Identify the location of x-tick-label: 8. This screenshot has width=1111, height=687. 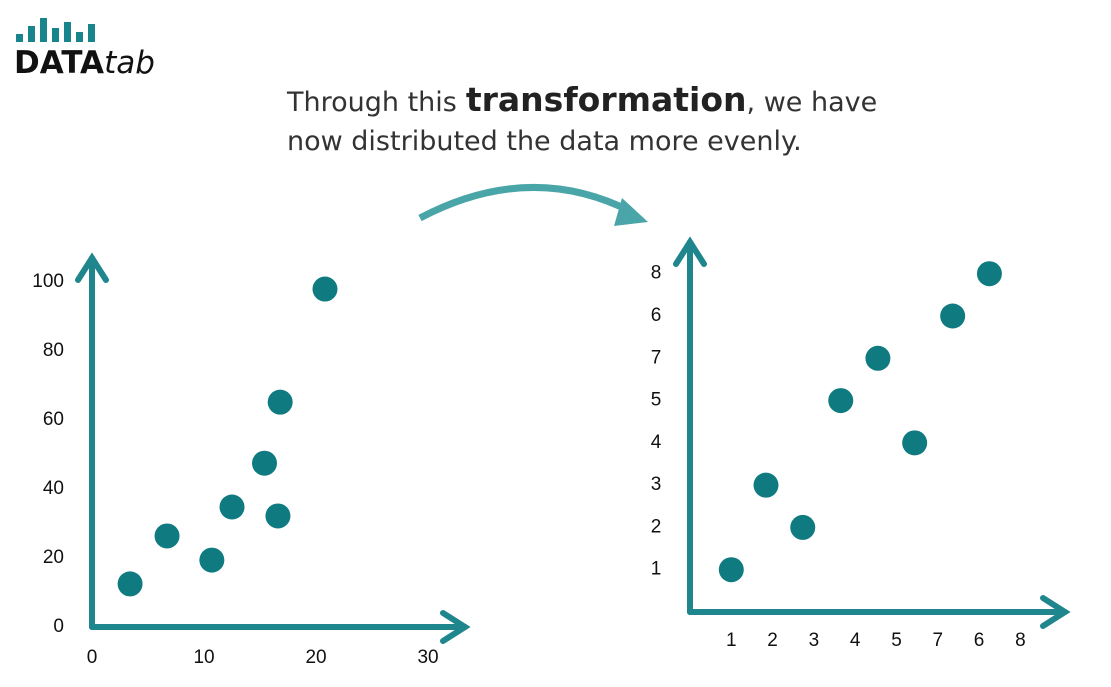
(1020, 640).